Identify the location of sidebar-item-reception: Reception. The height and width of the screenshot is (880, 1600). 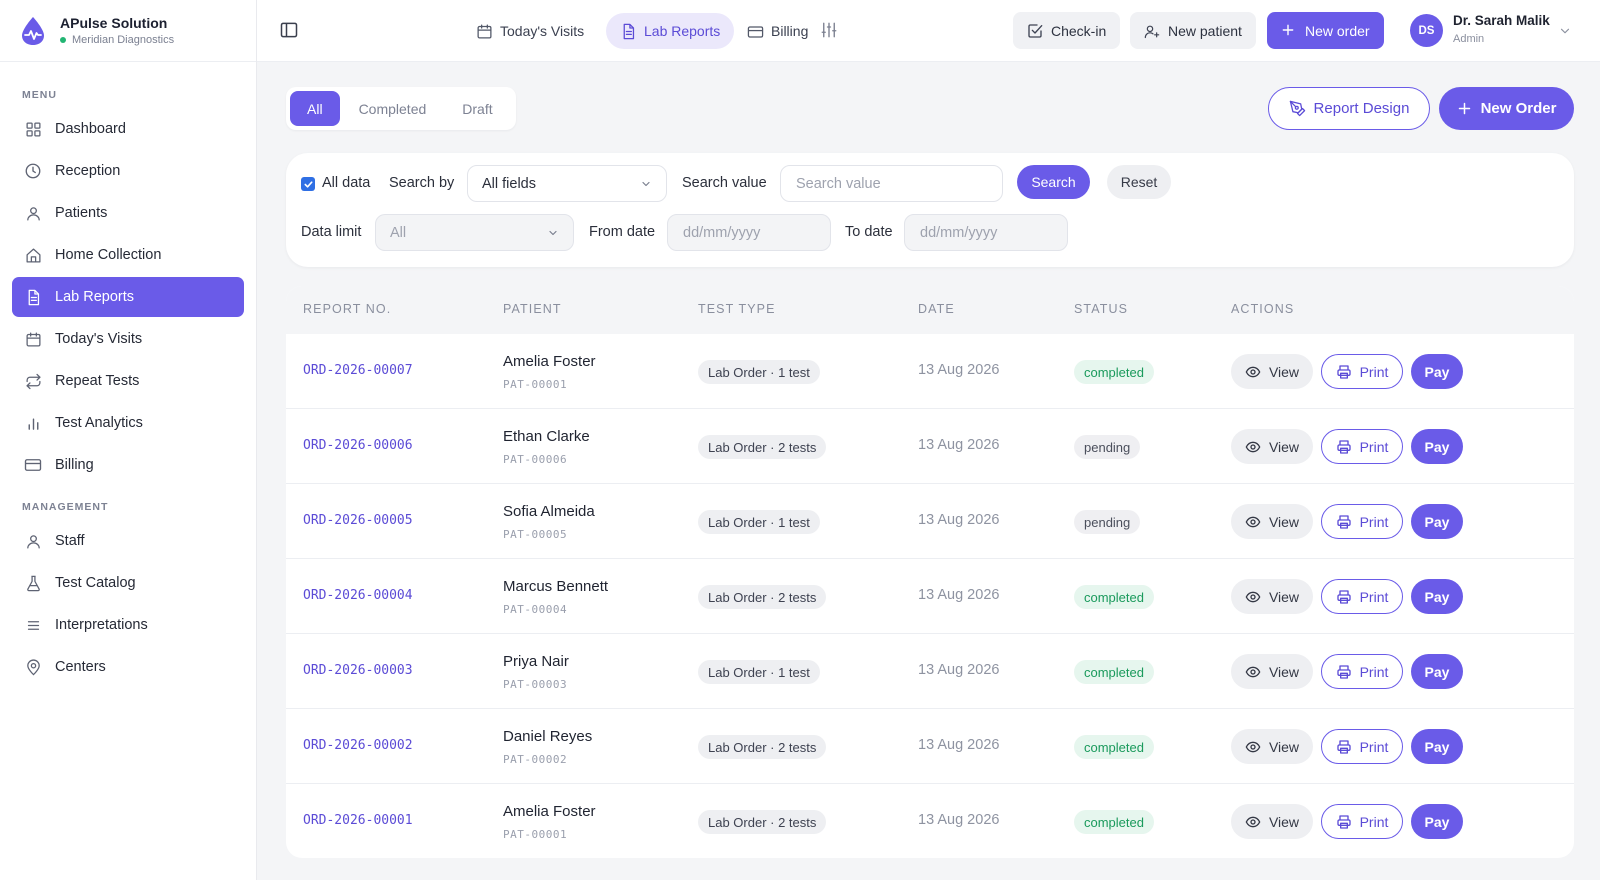
(128, 171).